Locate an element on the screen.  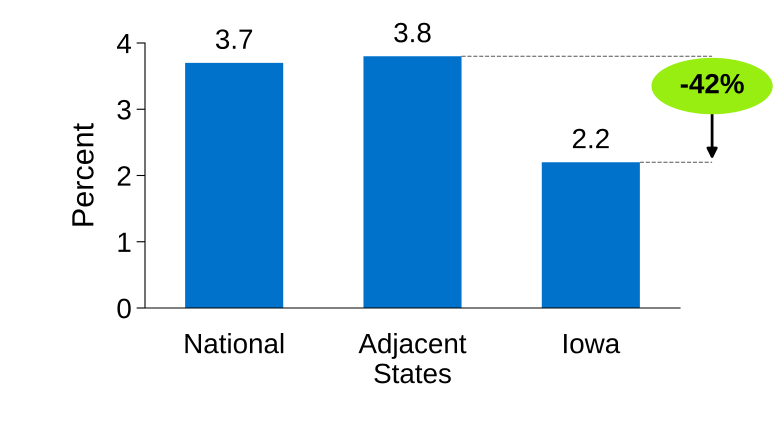
data-label: 2.2 is located at coordinates (590, 138).